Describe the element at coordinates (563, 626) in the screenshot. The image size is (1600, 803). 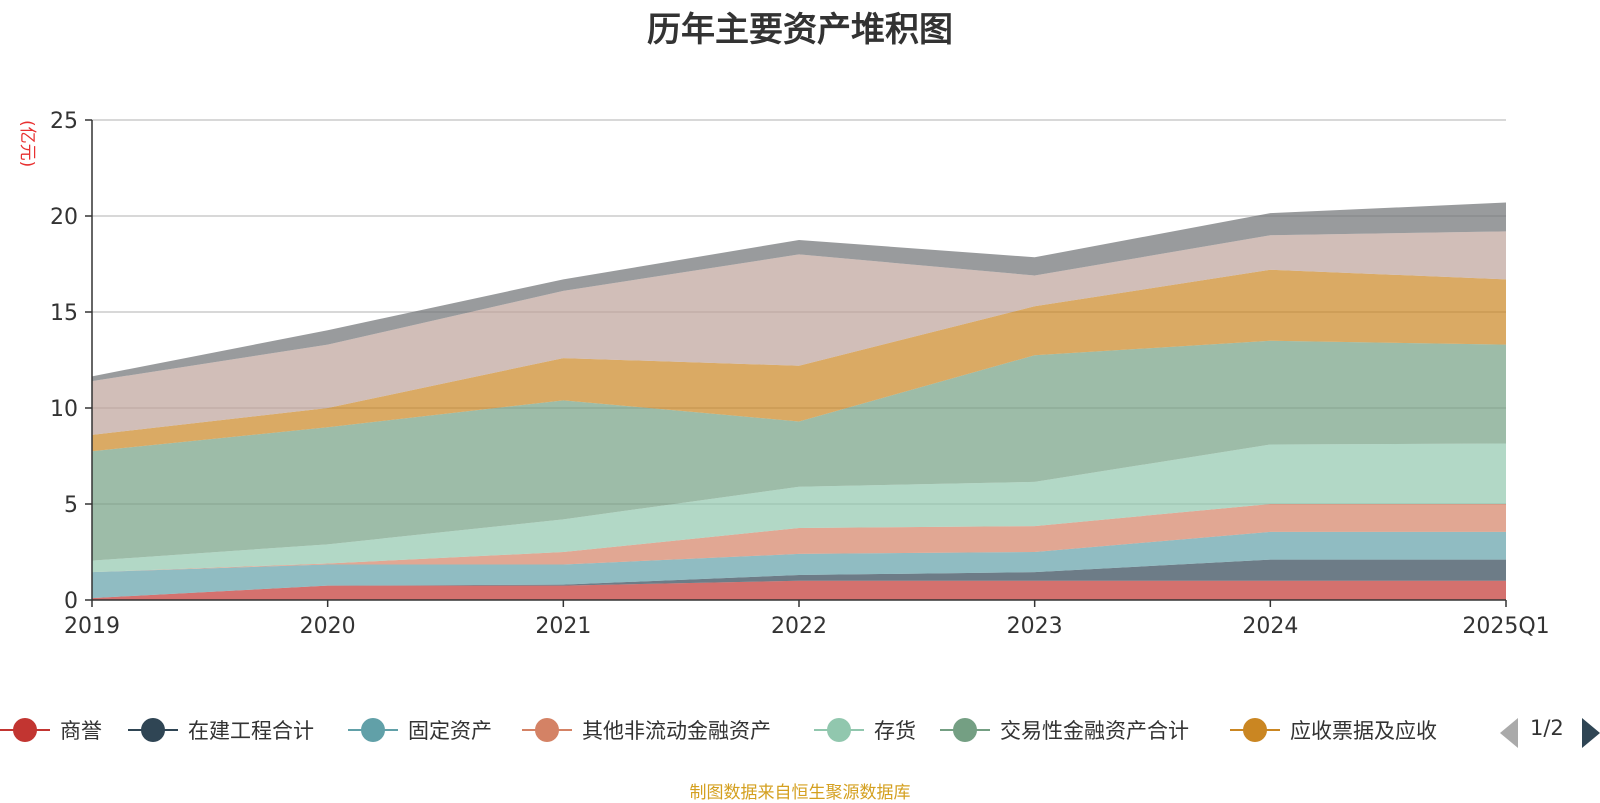
I see `x-tick-label: 2021` at that location.